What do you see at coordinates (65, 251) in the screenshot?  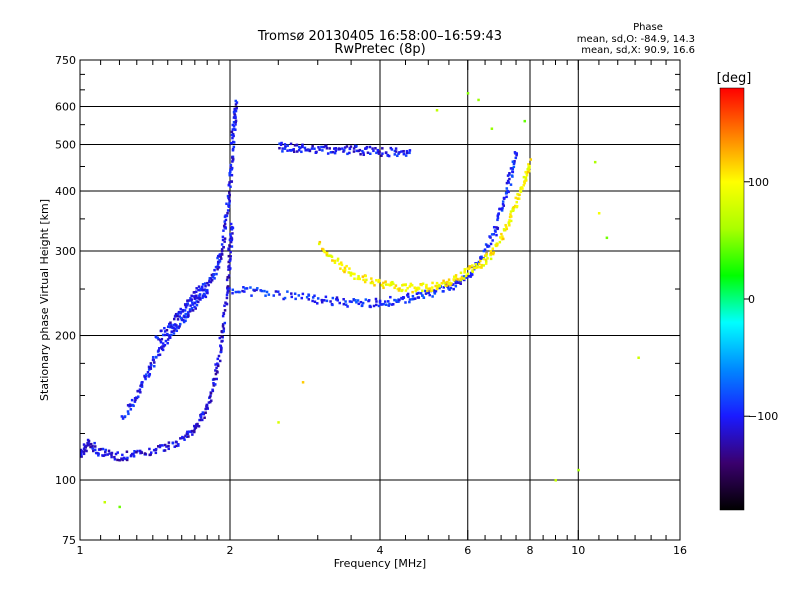 I see `y-tick-label: 300` at bounding box center [65, 251].